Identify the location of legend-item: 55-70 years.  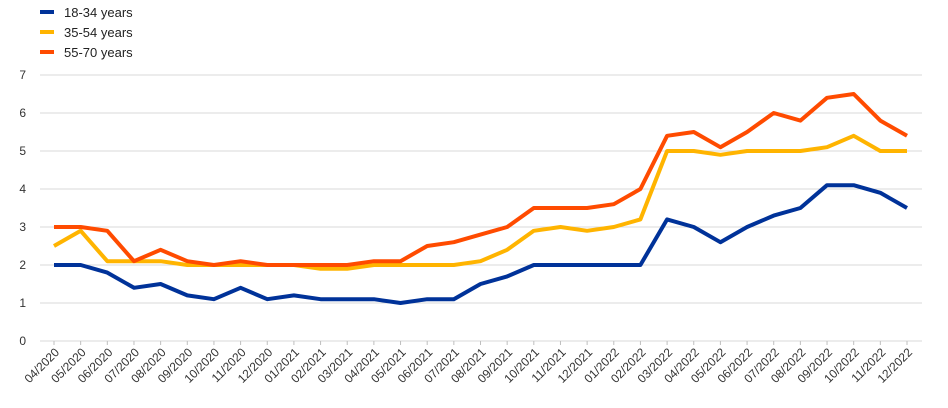
(86, 52).